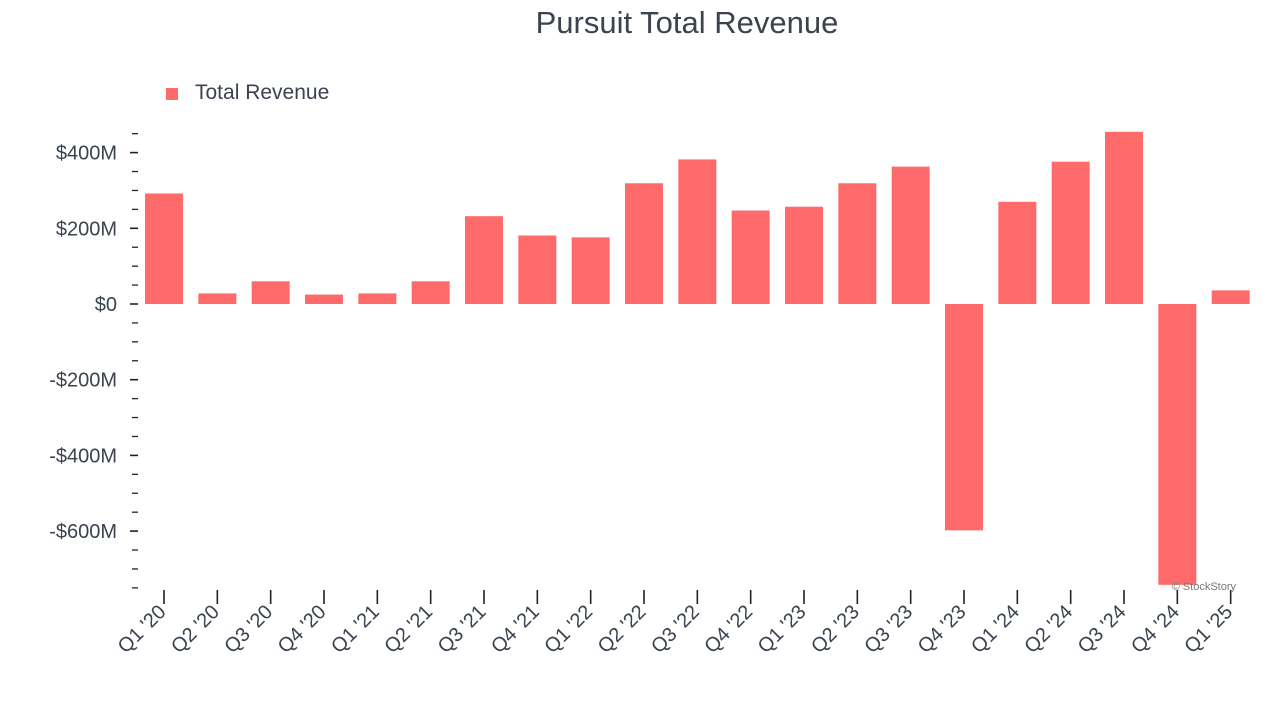 This screenshot has height=720, width=1280. I want to click on y-tick-label: -$400M, so click(83, 456).